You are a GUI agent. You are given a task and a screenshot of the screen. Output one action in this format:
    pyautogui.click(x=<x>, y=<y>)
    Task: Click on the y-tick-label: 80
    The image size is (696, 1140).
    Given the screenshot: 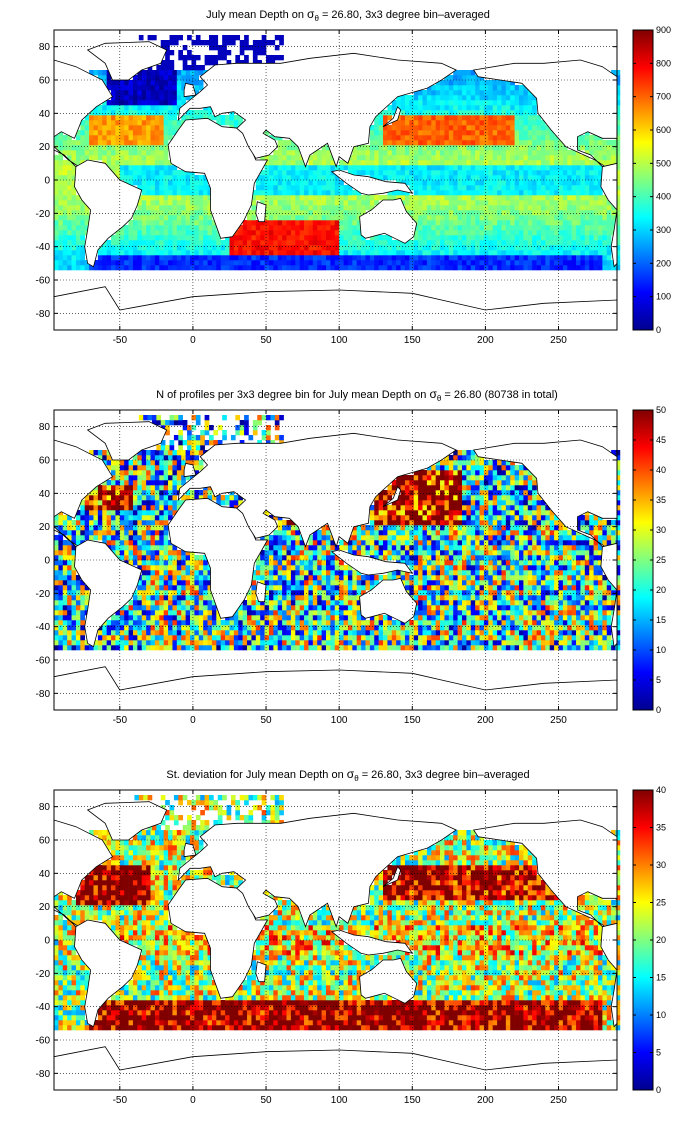 What is the action you would take?
    pyautogui.click(x=45, y=47)
    